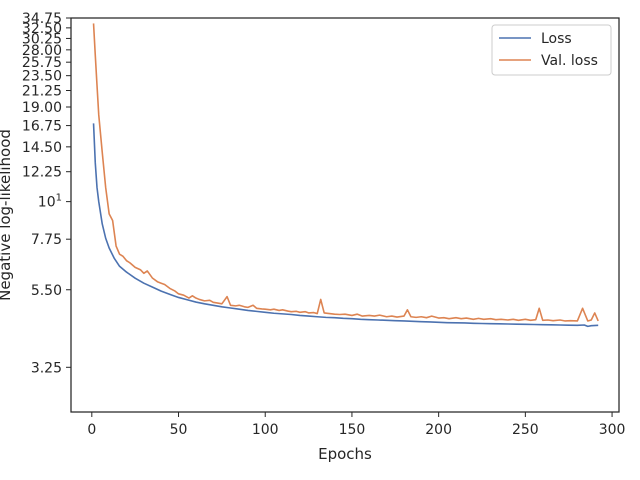 This screenshot has height=480, width=640. I want to click on x-tick-label: 150, so click(352, 430).